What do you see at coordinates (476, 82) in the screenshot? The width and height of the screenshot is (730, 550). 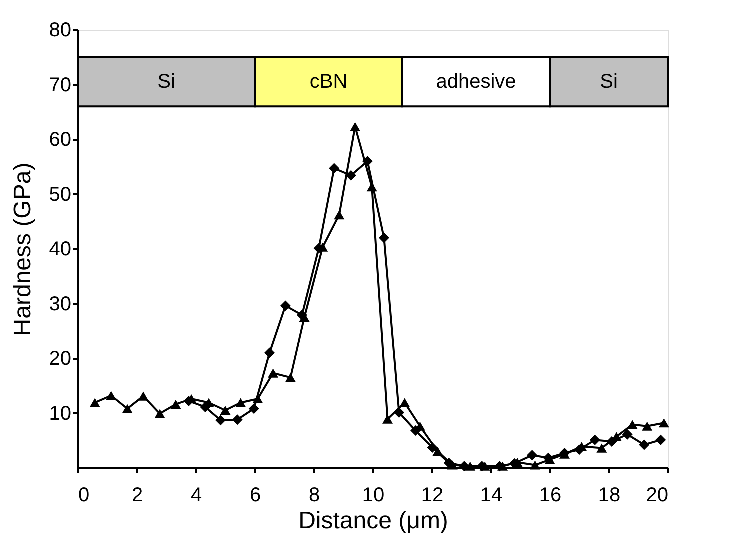 I see `band-label: adhesive` at bounding box center [476, 82].